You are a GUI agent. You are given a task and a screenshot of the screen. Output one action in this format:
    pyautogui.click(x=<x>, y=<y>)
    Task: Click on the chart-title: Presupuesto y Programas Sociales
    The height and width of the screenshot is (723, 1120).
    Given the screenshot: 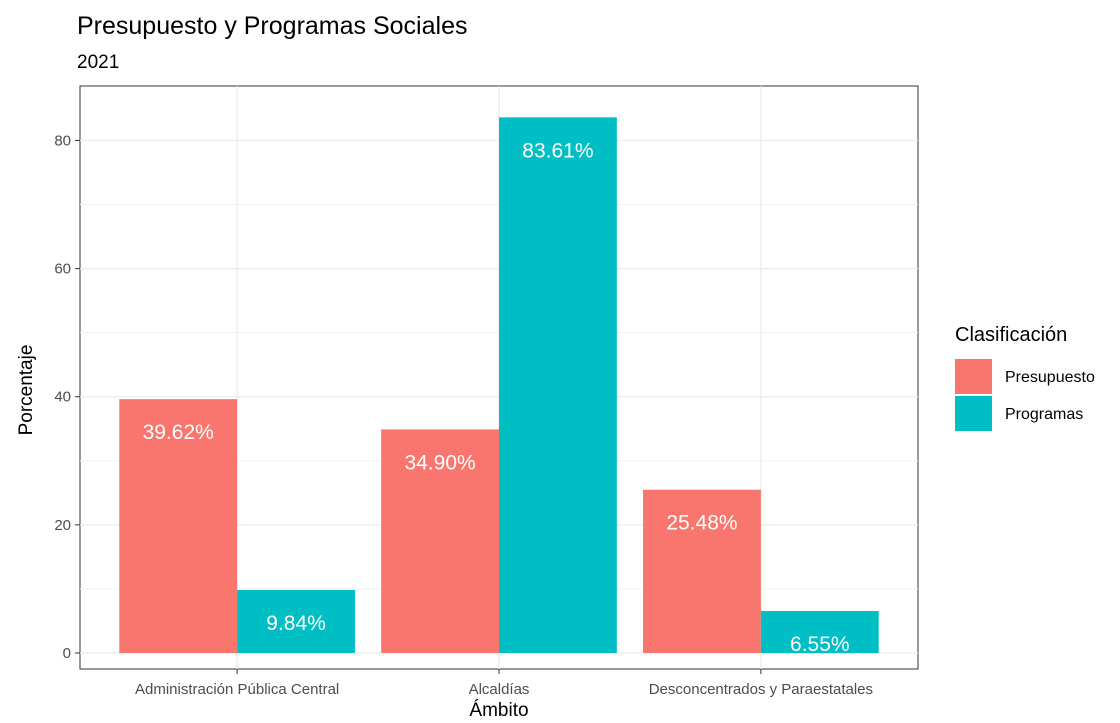 What is the action you would take?
    pyautogui.click(x=272, y=26)
    